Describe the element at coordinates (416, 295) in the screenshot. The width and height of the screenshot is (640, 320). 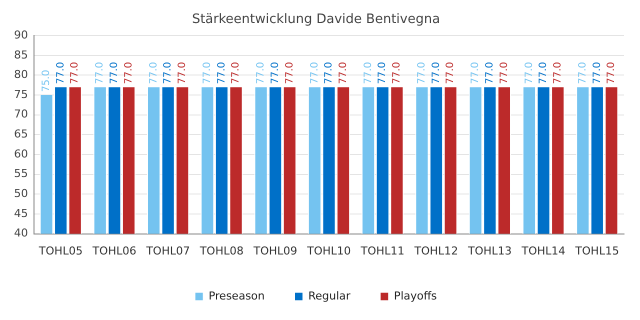
I see `legend-label: Playoffs` at that location.